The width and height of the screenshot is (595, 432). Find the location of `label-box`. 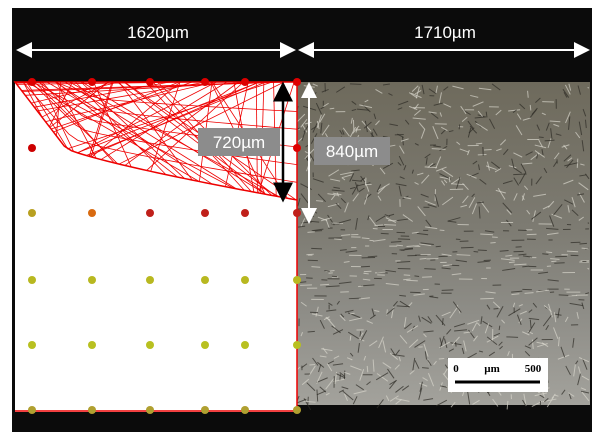

label-box is located at coordinates (352, 151).